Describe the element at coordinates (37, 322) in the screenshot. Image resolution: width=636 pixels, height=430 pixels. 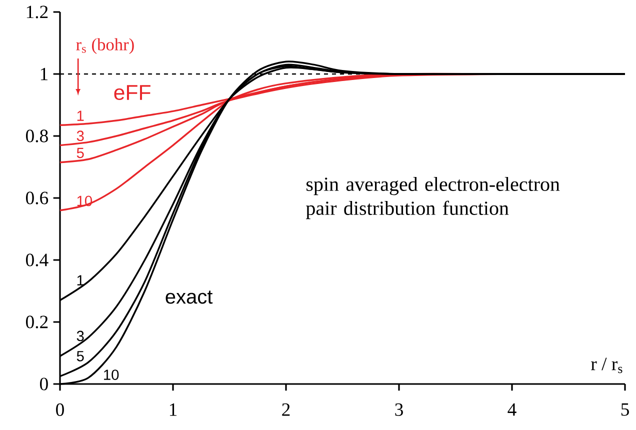
I see `y-tick-label: 0.2` at that location.